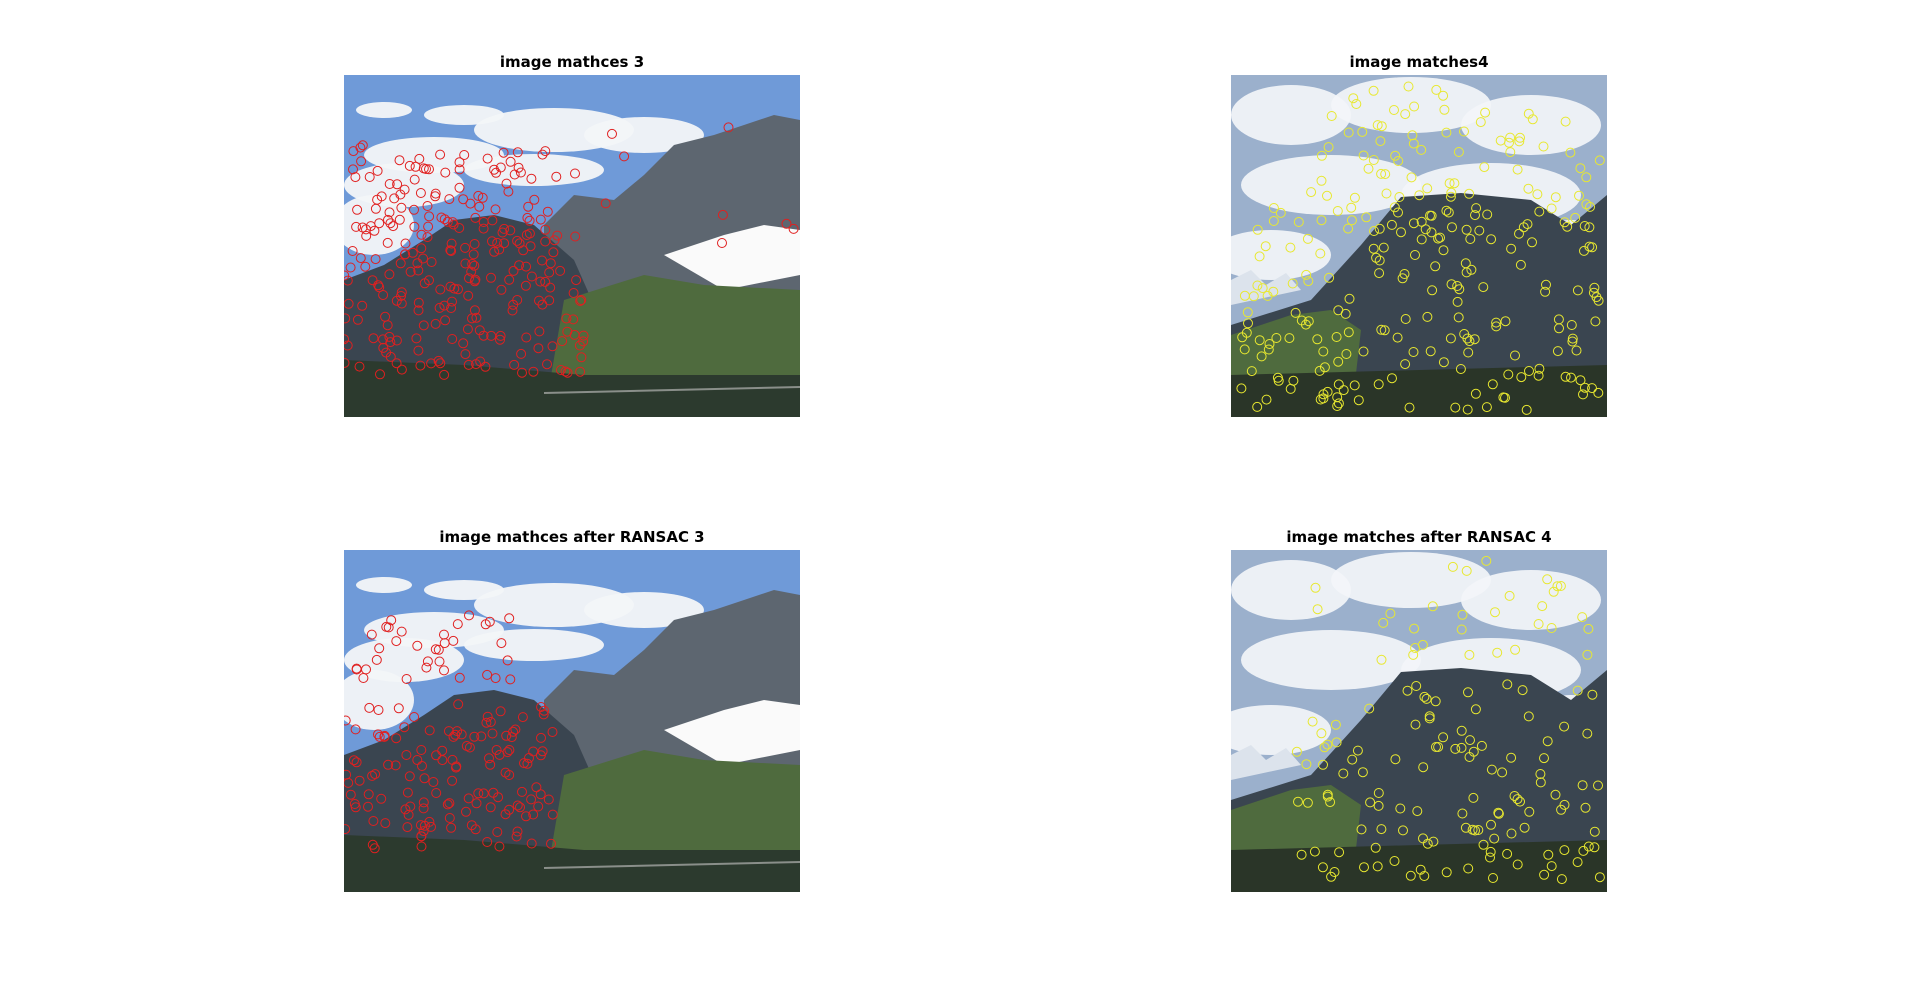 This screenshot has width=1920, height=1001. What do you see at coordinates (1266, 762) in the screenshot?
I see `distant-peaks` at bounding box center [1266, 762].